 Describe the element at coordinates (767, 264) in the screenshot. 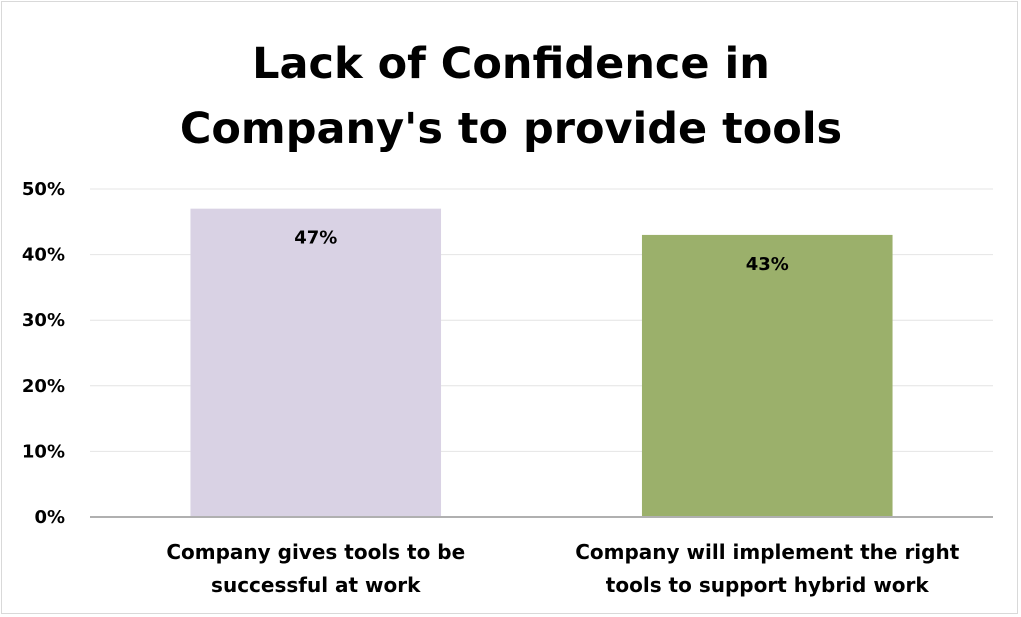

I see `data-label: 43%` at that location.